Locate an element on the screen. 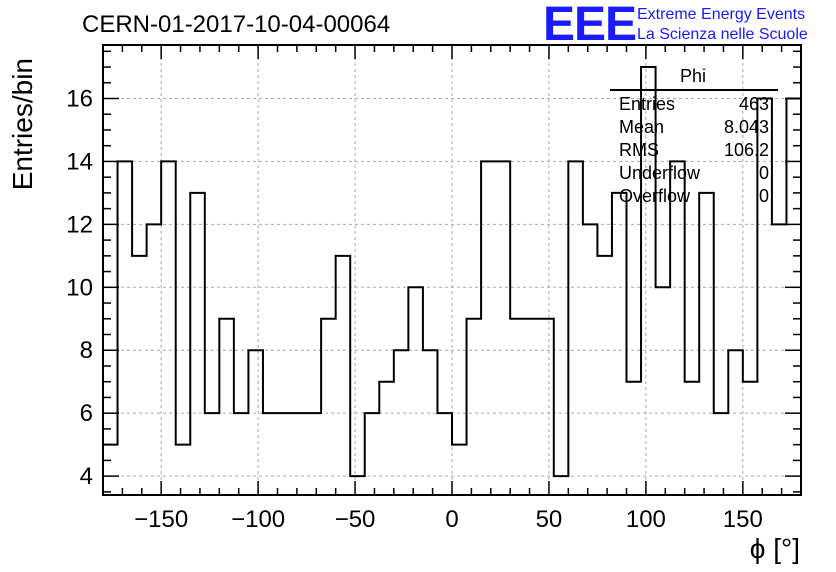 This screenshot has width=836, height=572. logo-mark: EEE is located at coordinates (589, 25).